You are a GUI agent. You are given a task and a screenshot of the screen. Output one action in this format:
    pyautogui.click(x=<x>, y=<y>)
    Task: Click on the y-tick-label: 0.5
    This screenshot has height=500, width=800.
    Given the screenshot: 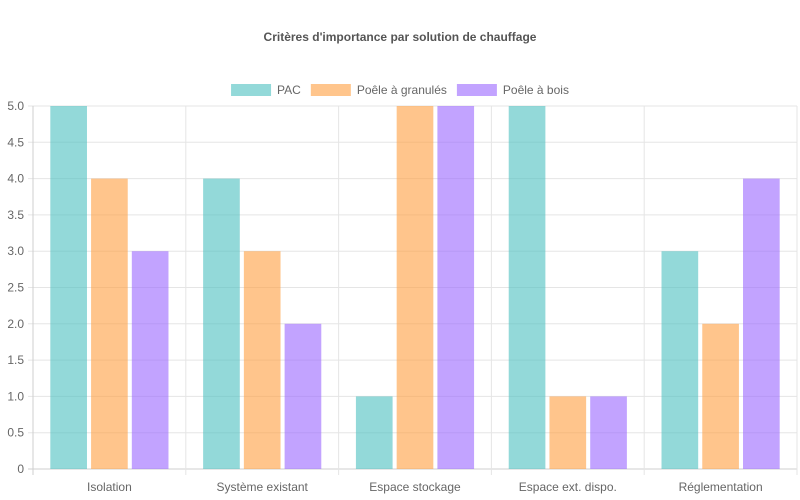 What is the action you would take?
    pyautogui.click(x=15, y=433)
    